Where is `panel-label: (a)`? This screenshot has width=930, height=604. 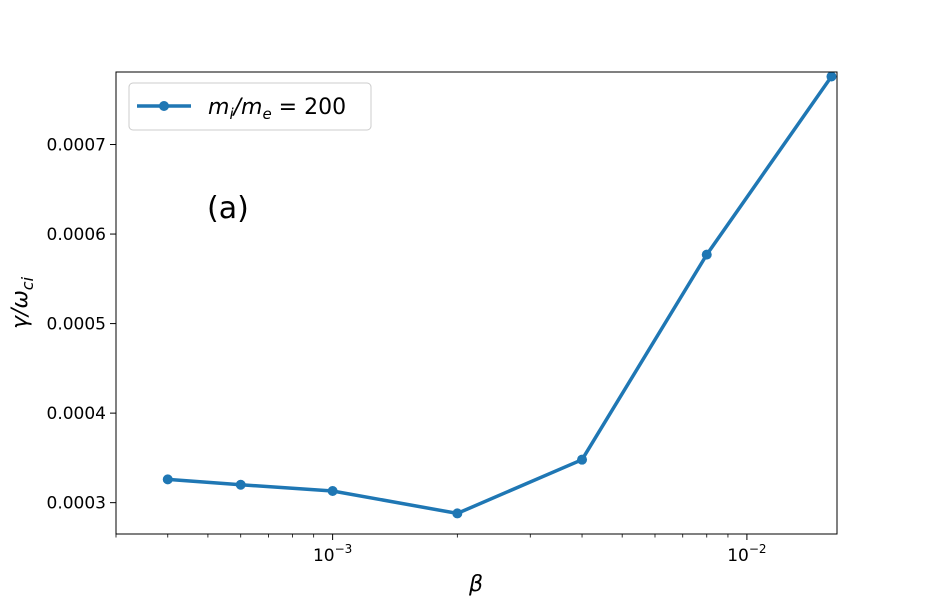 panel-label: (a) is located at coordinates (228, 208).